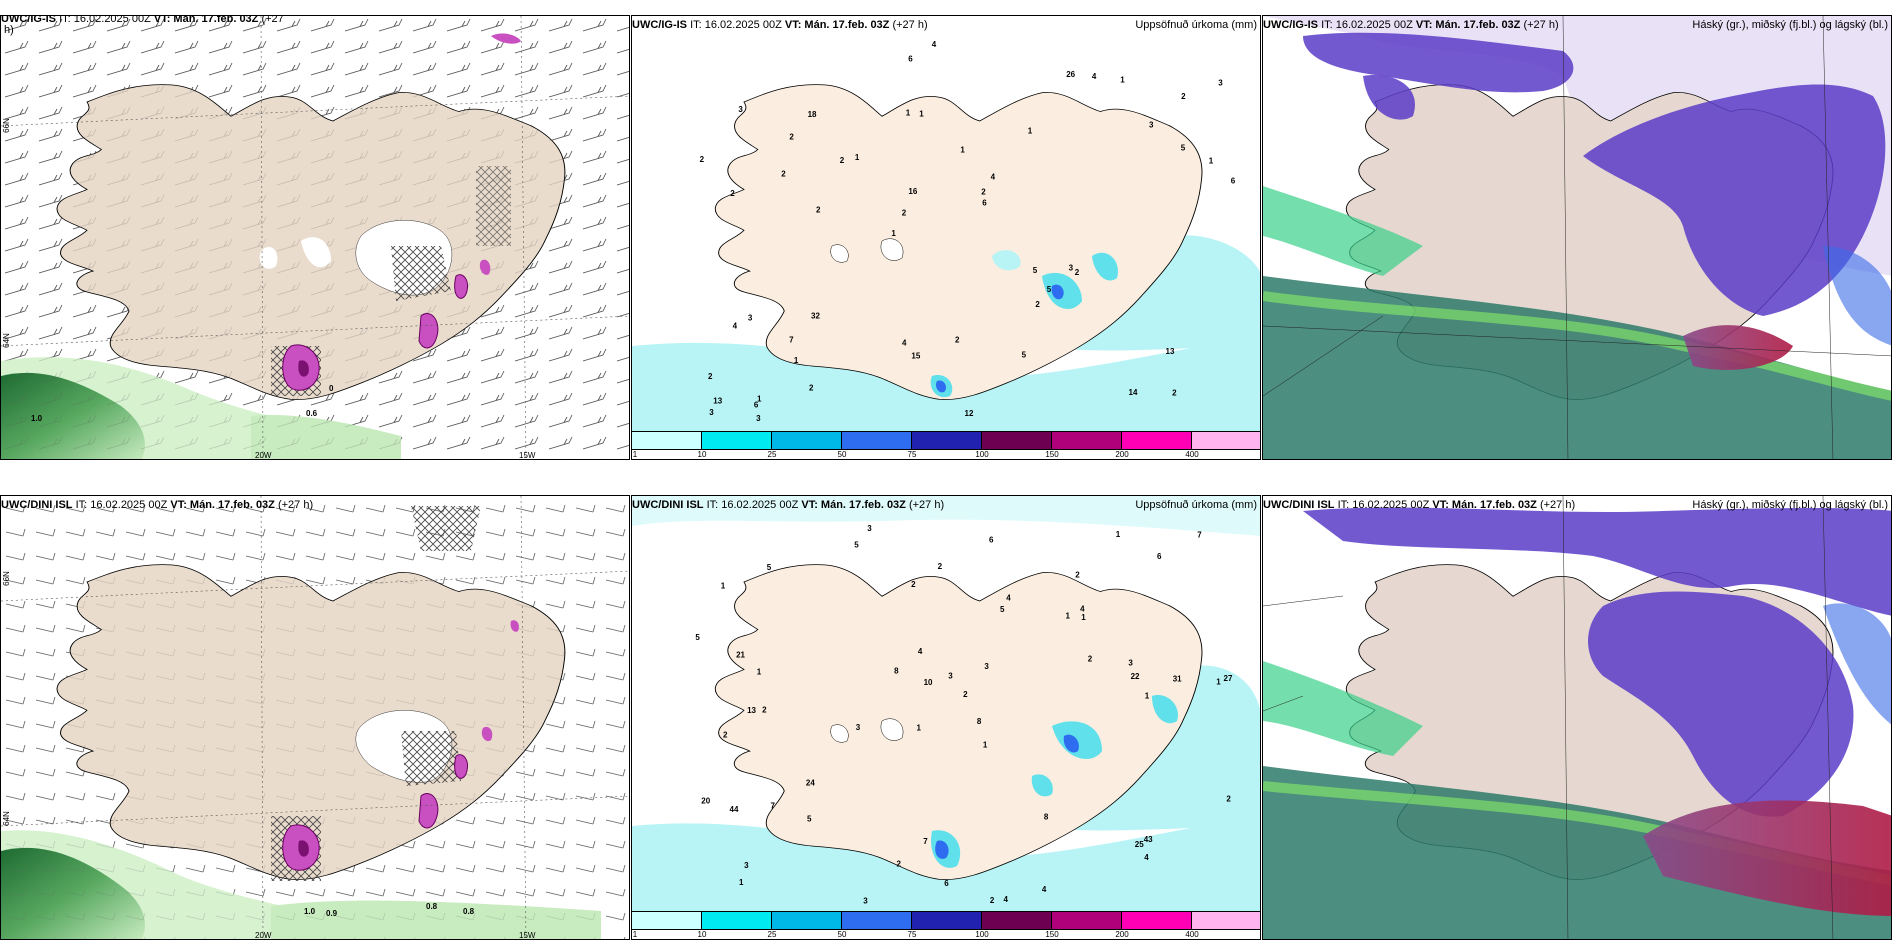  I want to click on colorbar-tick-label: 50, so click(842, 454).